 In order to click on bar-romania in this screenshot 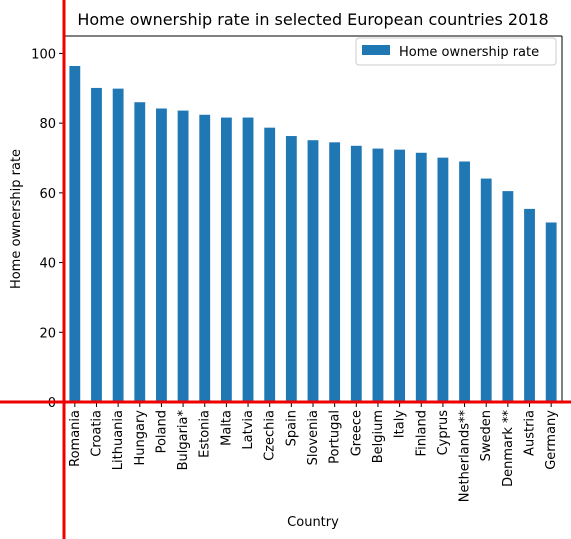, I will do `click(75, 233)`.